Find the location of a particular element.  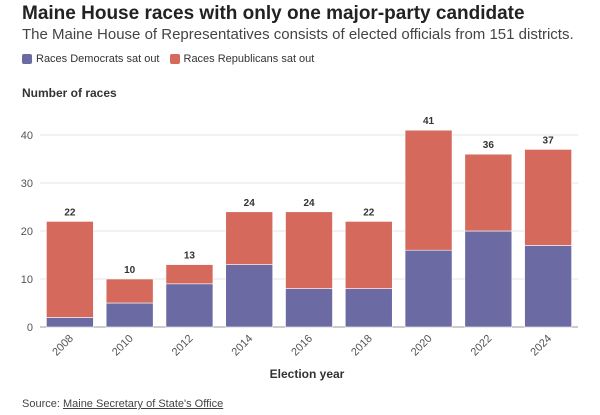

x-tick-label: 2008 is located at coordinates (63, 346).